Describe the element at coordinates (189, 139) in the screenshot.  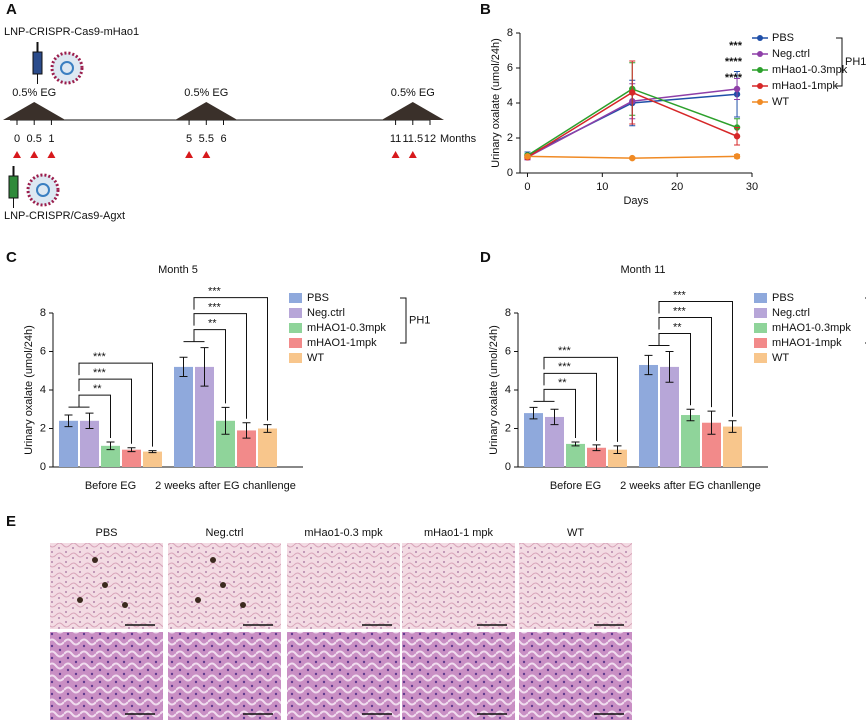
I see `timeline-tick-label: 5` at that location.